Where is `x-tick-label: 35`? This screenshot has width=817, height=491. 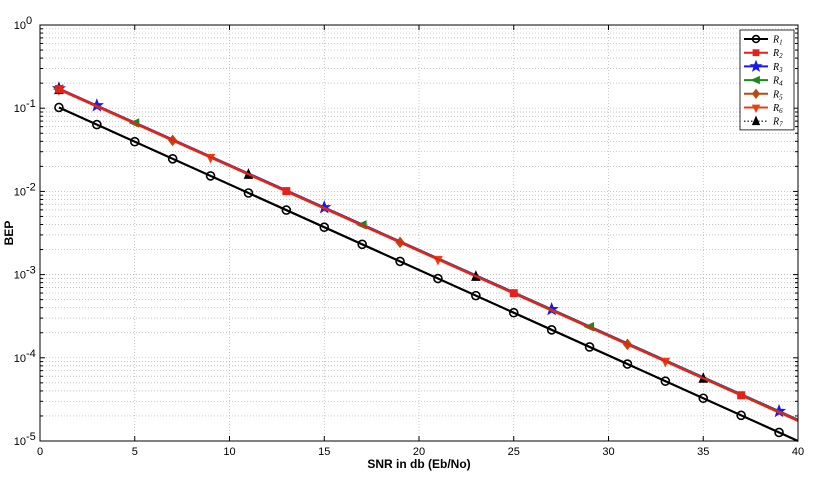
x-tick-label: 35 is located at coordinates (703, 452).